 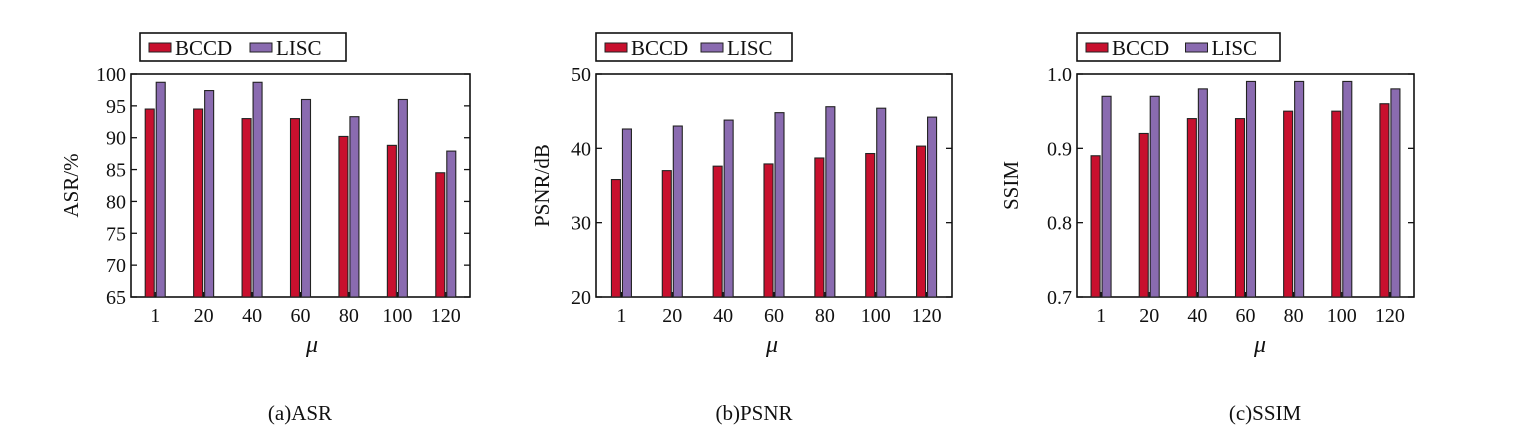 I want to click on y-axis-label: SSIM, so click(x=1011, y=185).